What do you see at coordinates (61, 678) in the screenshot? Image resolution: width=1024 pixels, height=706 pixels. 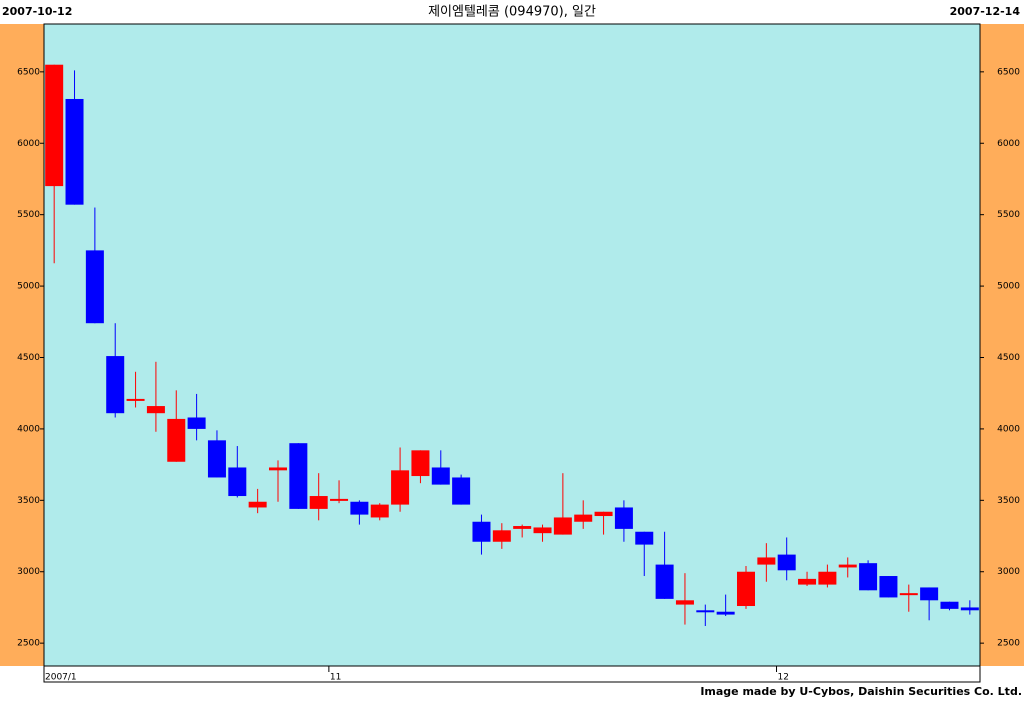 I see `x-tick-label: 2007/1` at bounding box center [61, 678].